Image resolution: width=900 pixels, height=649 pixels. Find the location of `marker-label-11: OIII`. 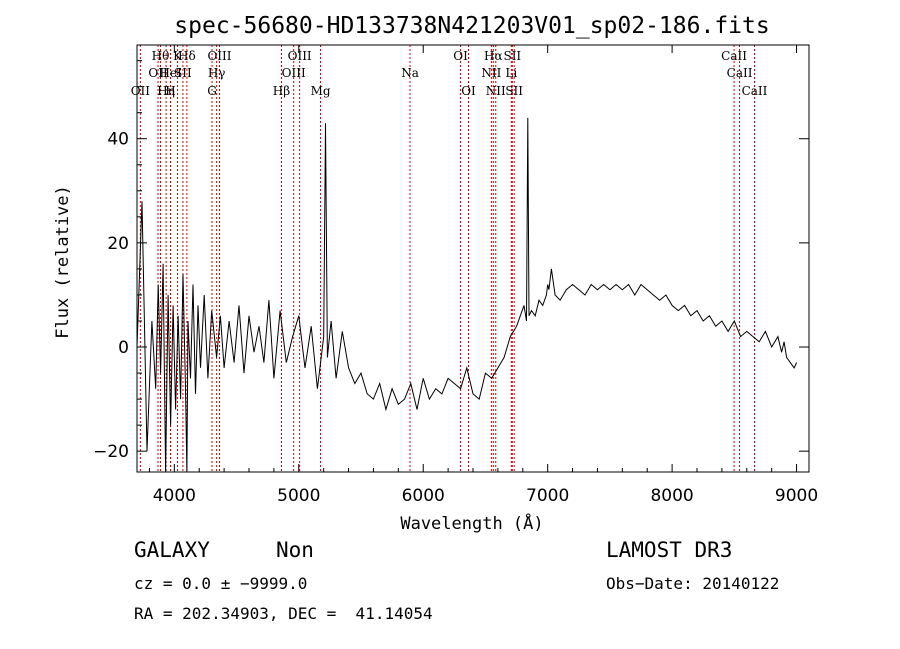

marker-label-11: OIII is located at coordinates (219, 56).